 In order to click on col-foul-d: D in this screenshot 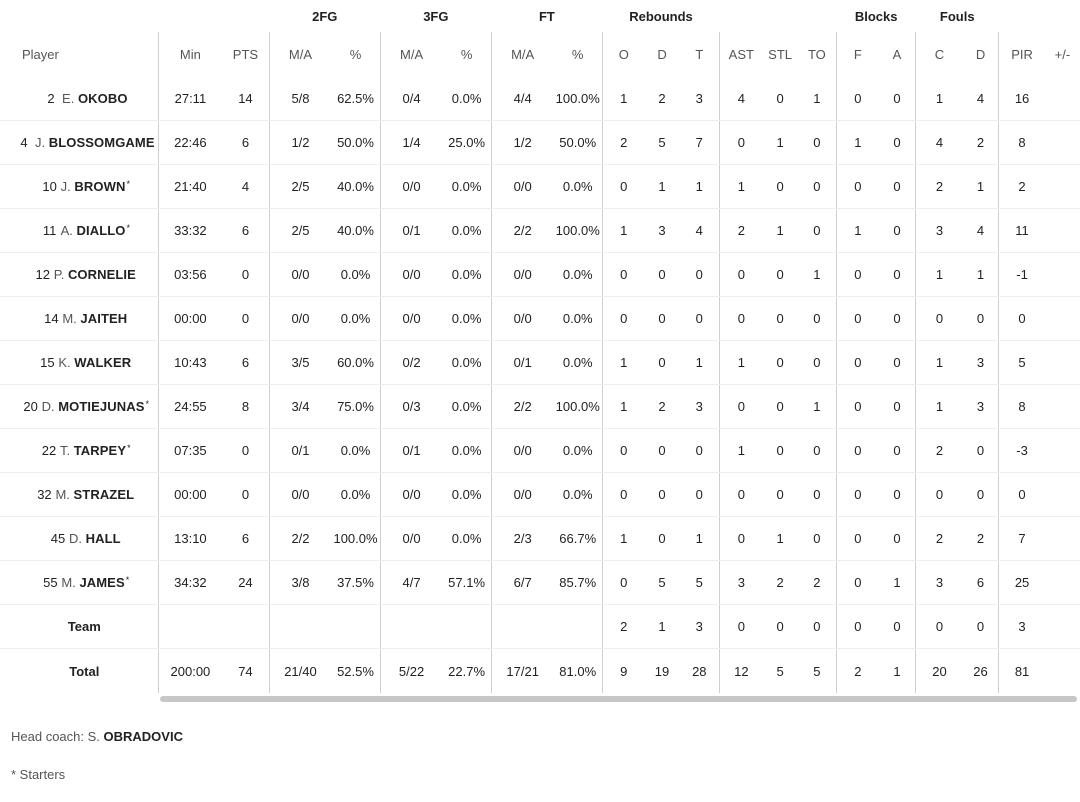, I will do `click(980, 54)`.